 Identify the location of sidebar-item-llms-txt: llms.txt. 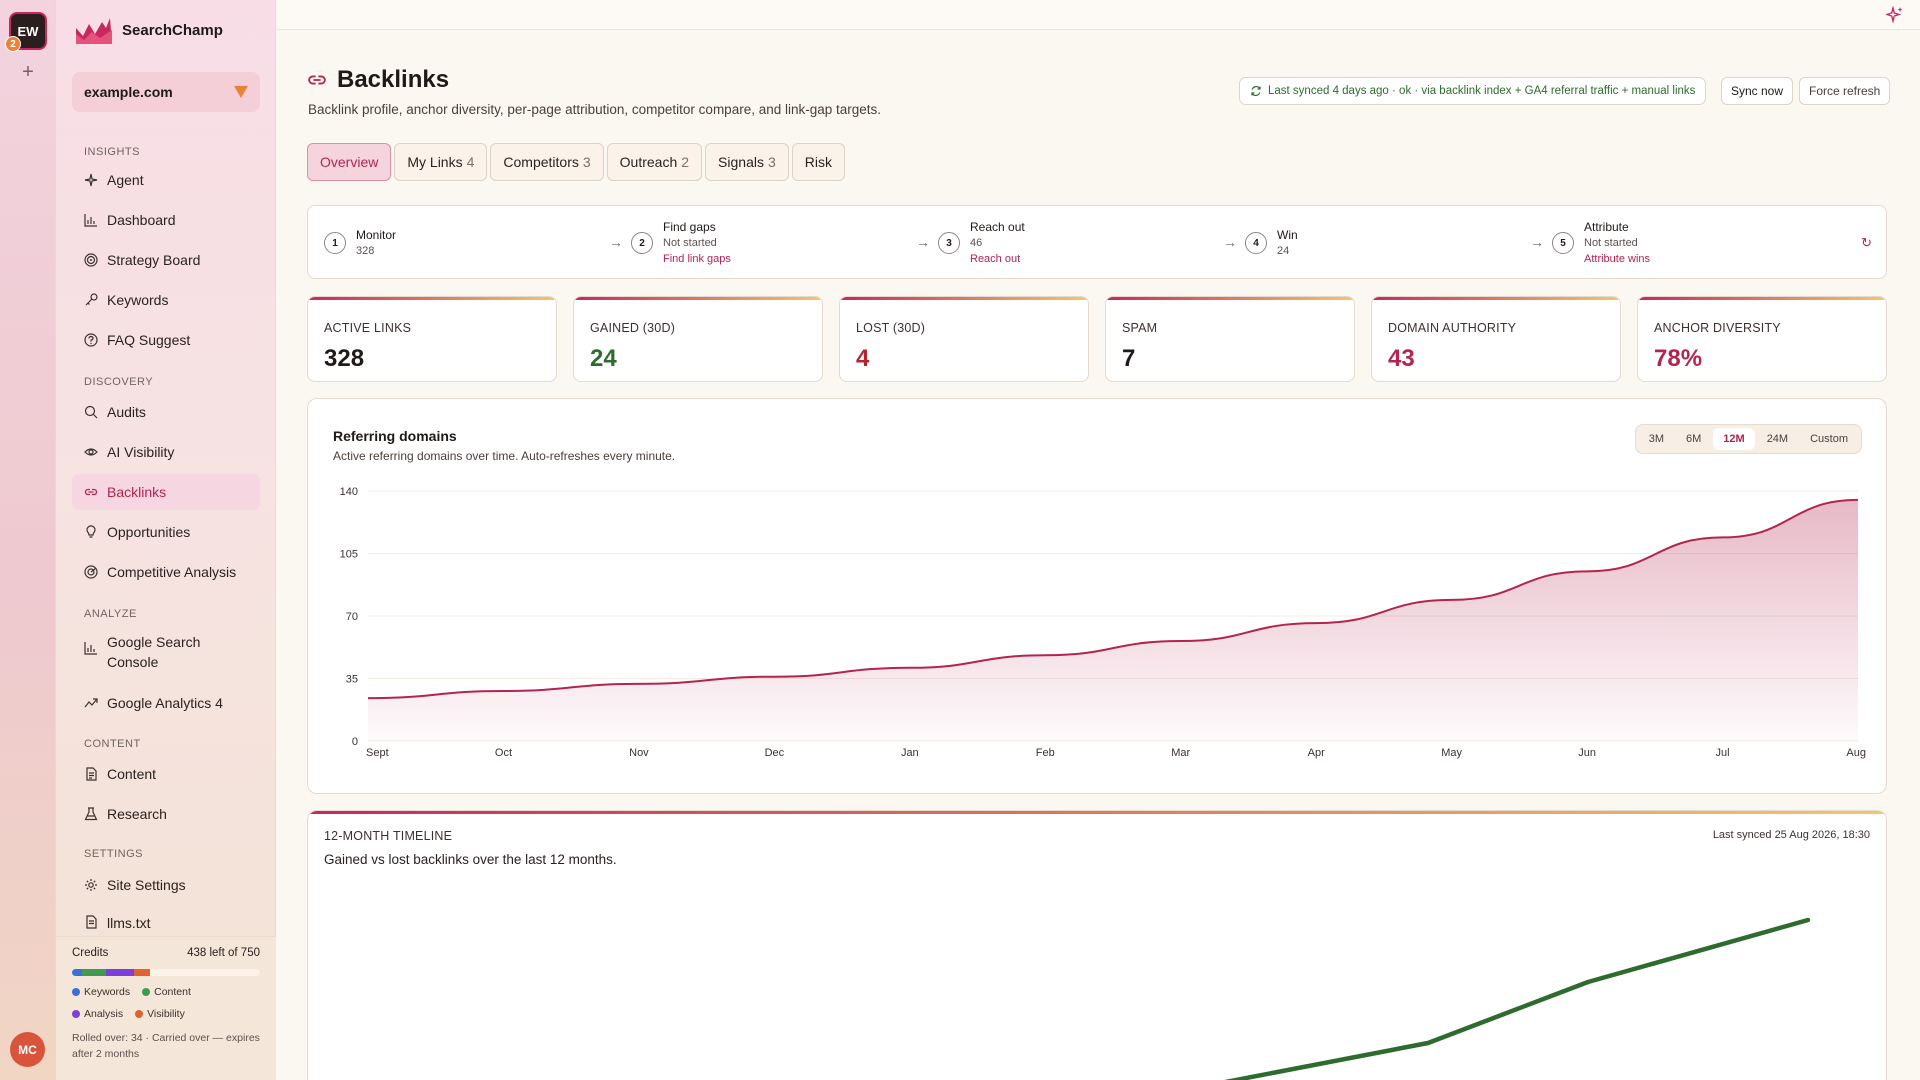
(166, 919).